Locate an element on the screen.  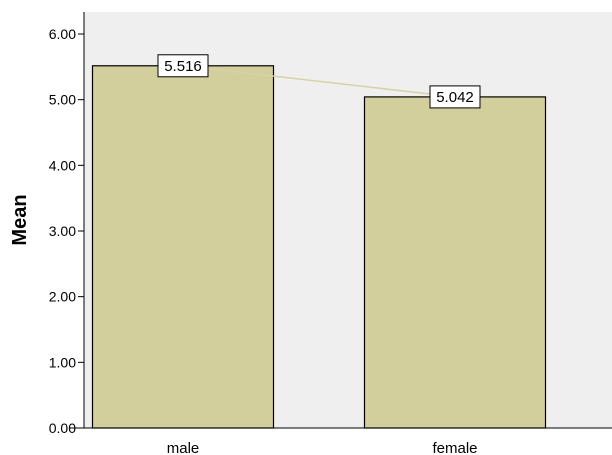
x-tick-label-female: female is located at coordinates (454, 447).